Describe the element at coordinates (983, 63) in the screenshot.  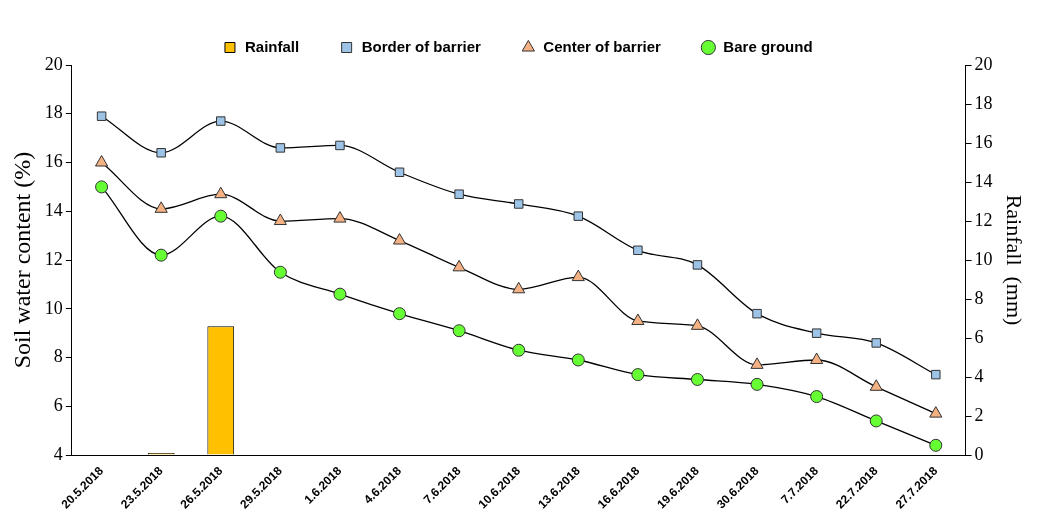
I see `y2-tick-label: 20` at that location.